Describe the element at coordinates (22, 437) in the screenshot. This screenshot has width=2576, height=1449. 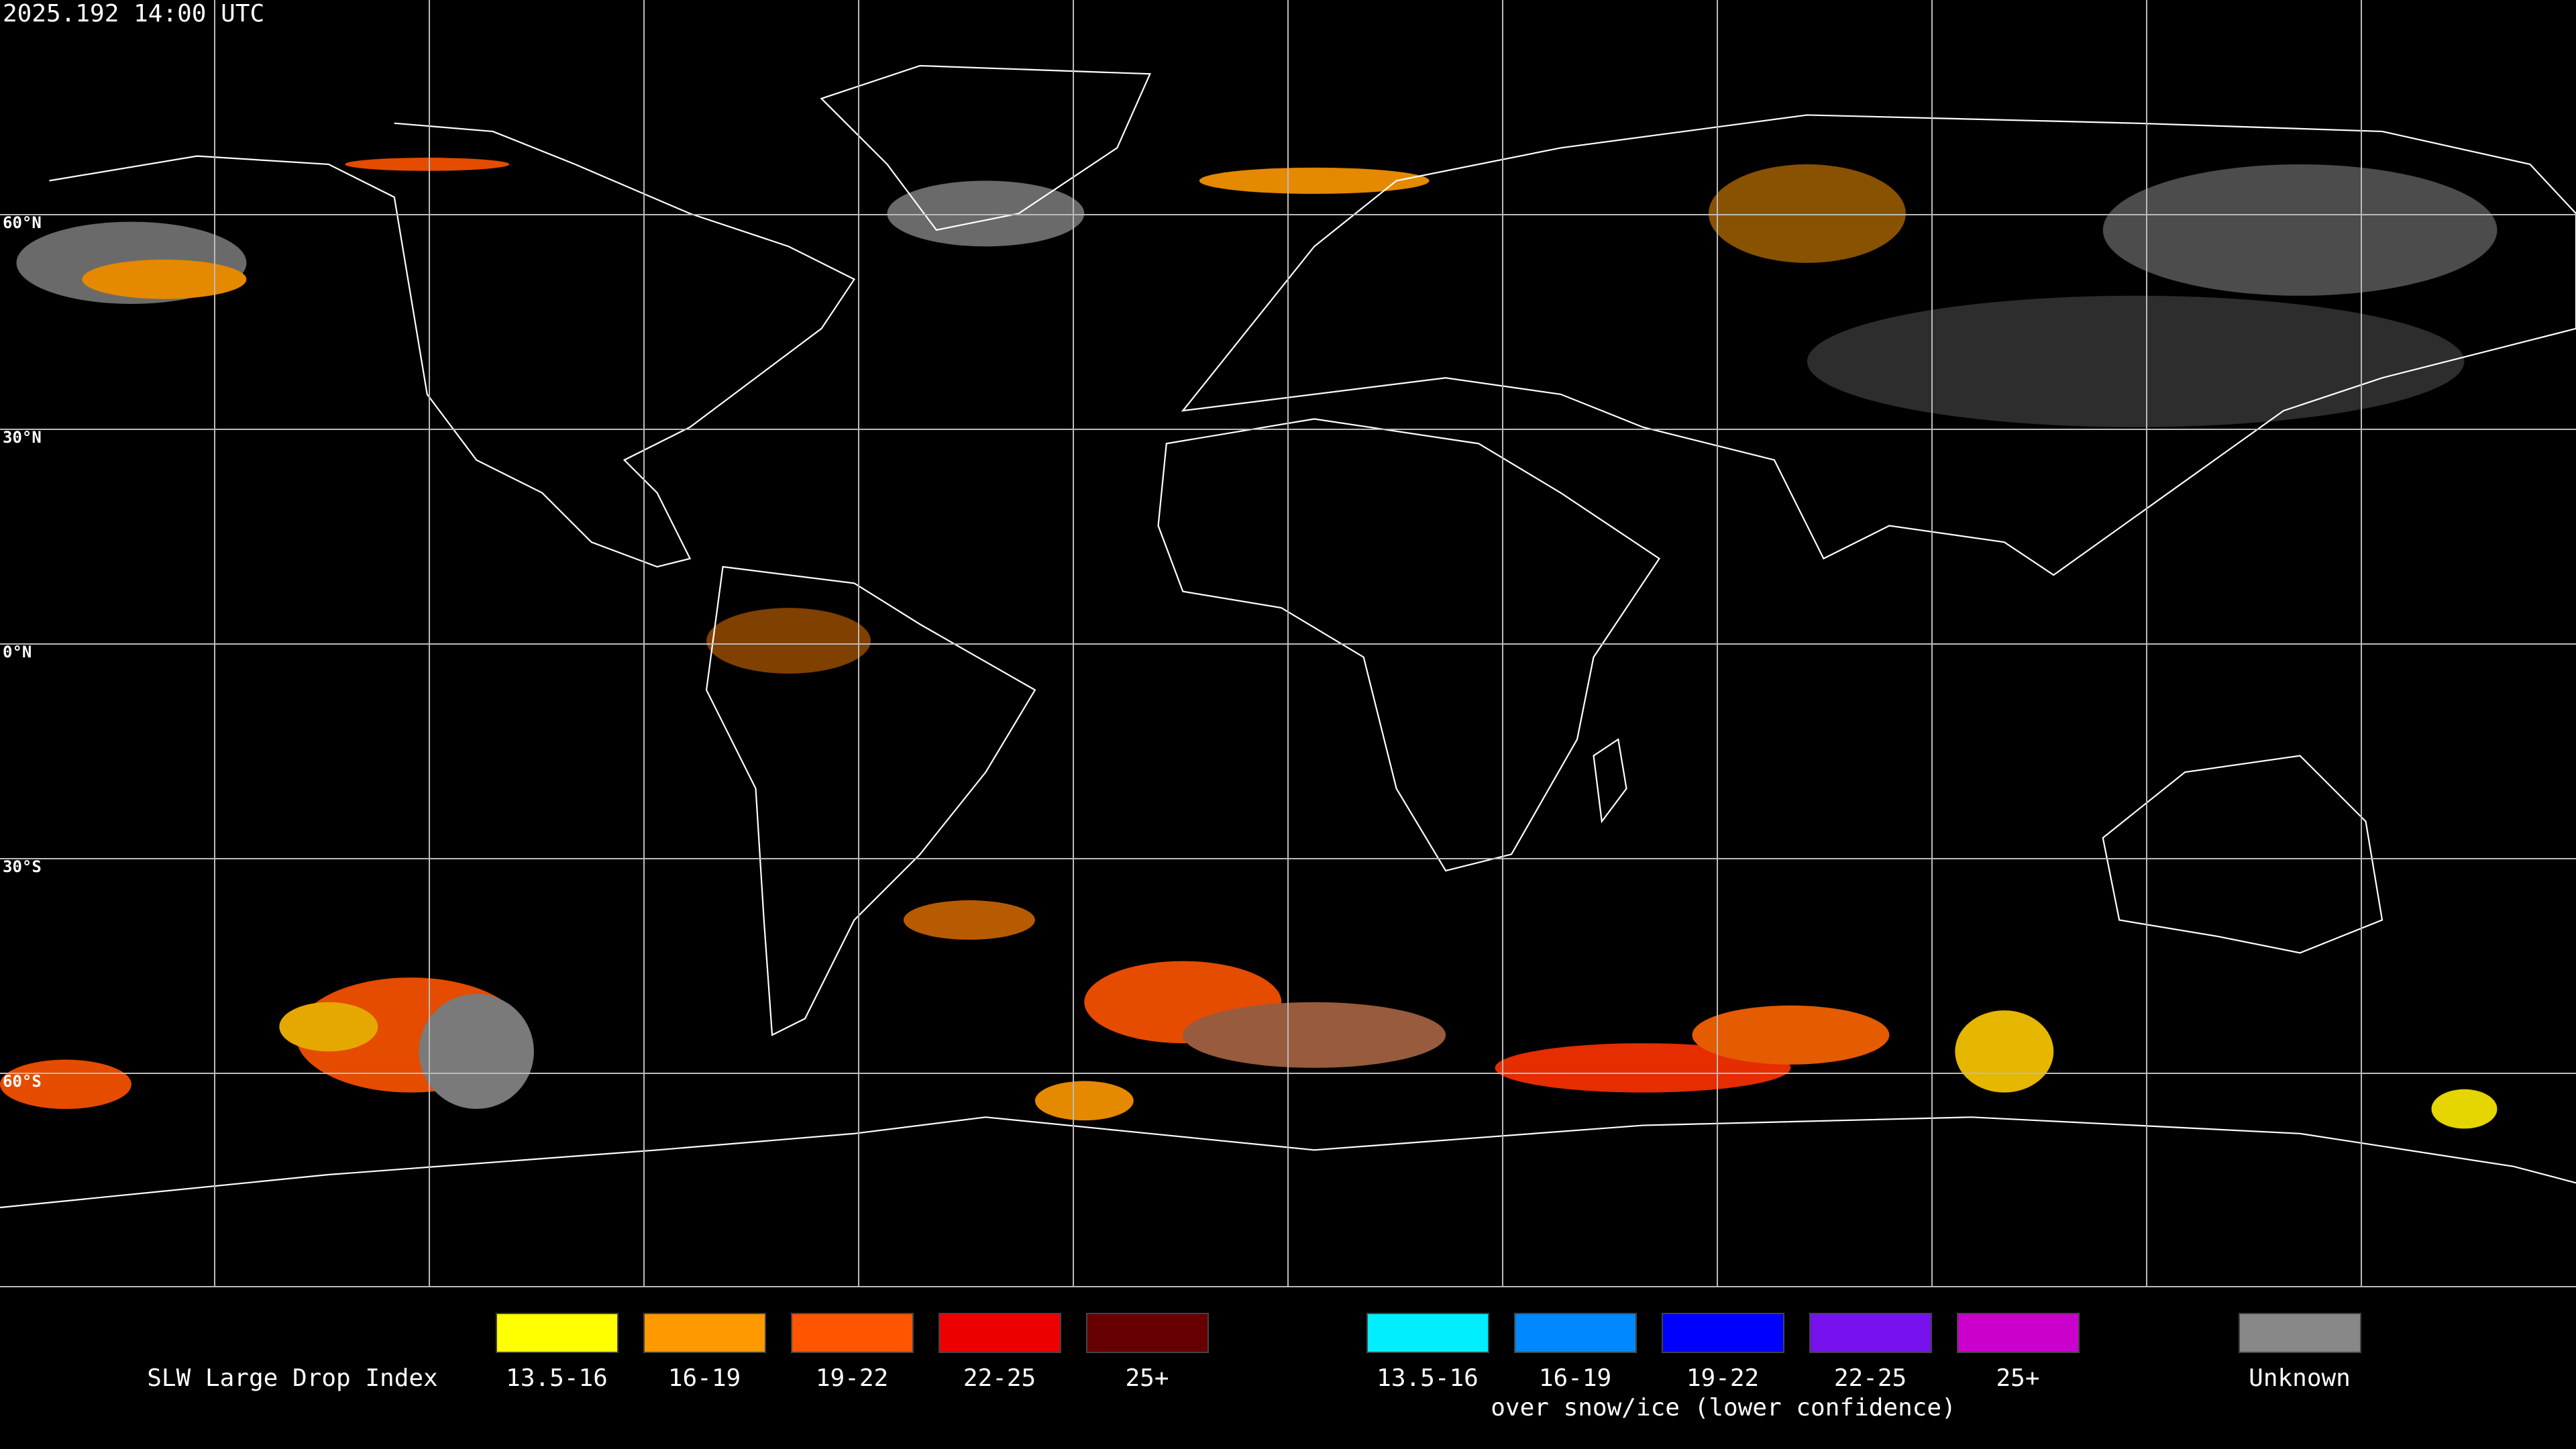
I see `latitude-label: 30°N` at that location.